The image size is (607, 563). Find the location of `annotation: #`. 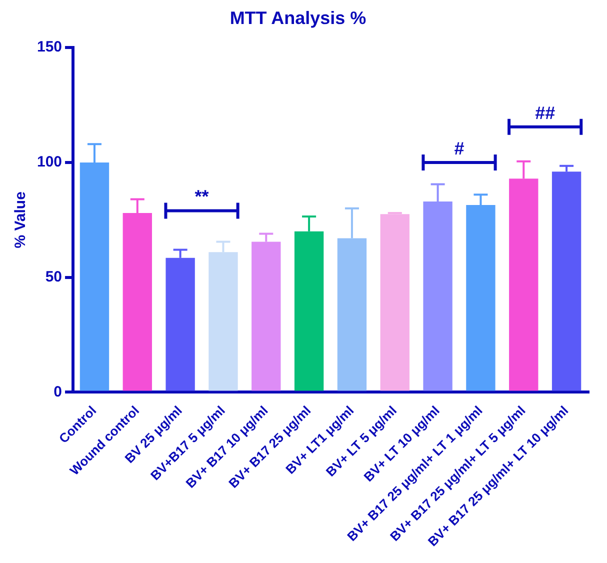

annotation: # is located at coordinates (459, 148).